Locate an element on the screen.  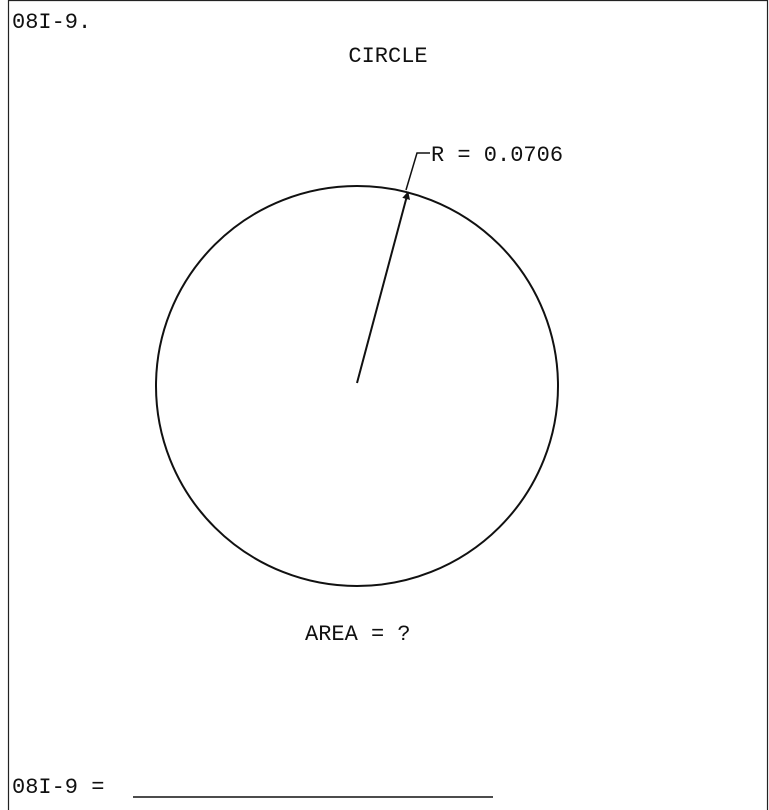
radius-label: R = 0.0706 is located at coordinates (497, 155).